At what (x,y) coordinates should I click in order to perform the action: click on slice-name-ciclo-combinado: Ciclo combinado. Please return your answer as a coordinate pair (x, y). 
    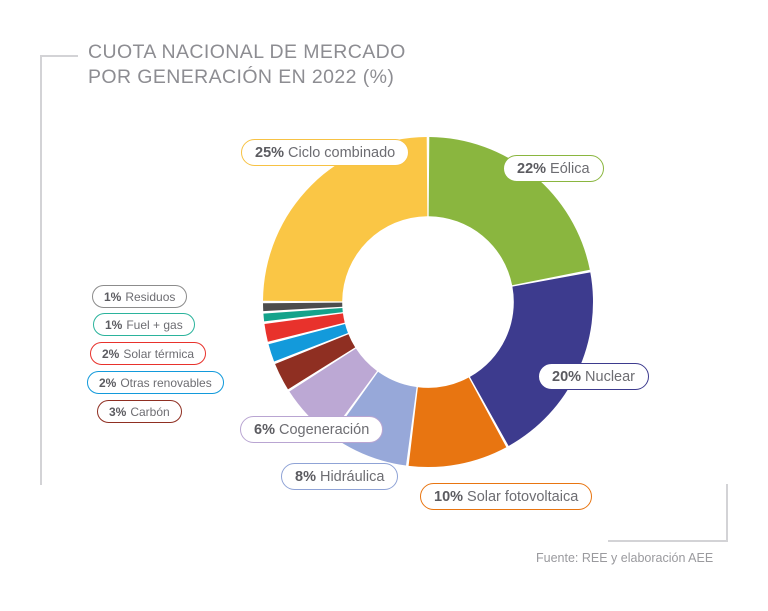
    Looking at the image, I should click on (342, 152).